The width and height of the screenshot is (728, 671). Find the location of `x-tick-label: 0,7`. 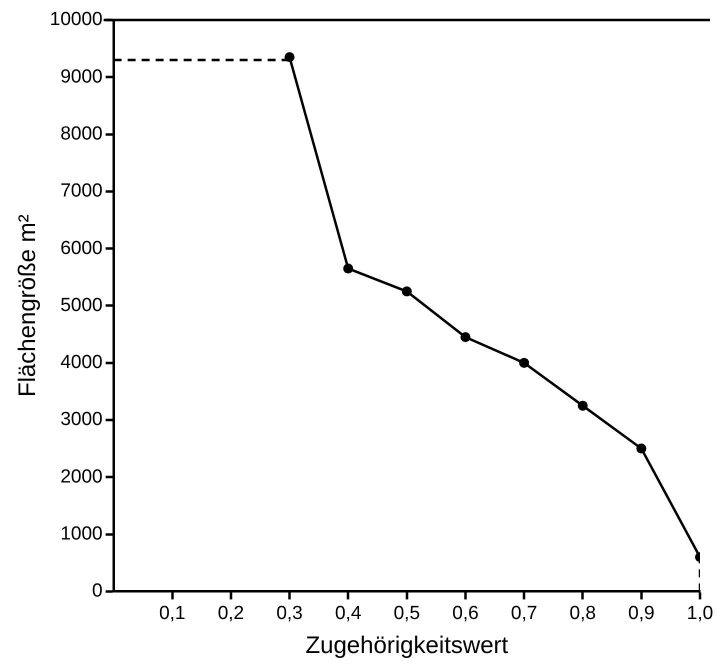

x-tick-label: 0,7 is located at coordinates (524, 613).